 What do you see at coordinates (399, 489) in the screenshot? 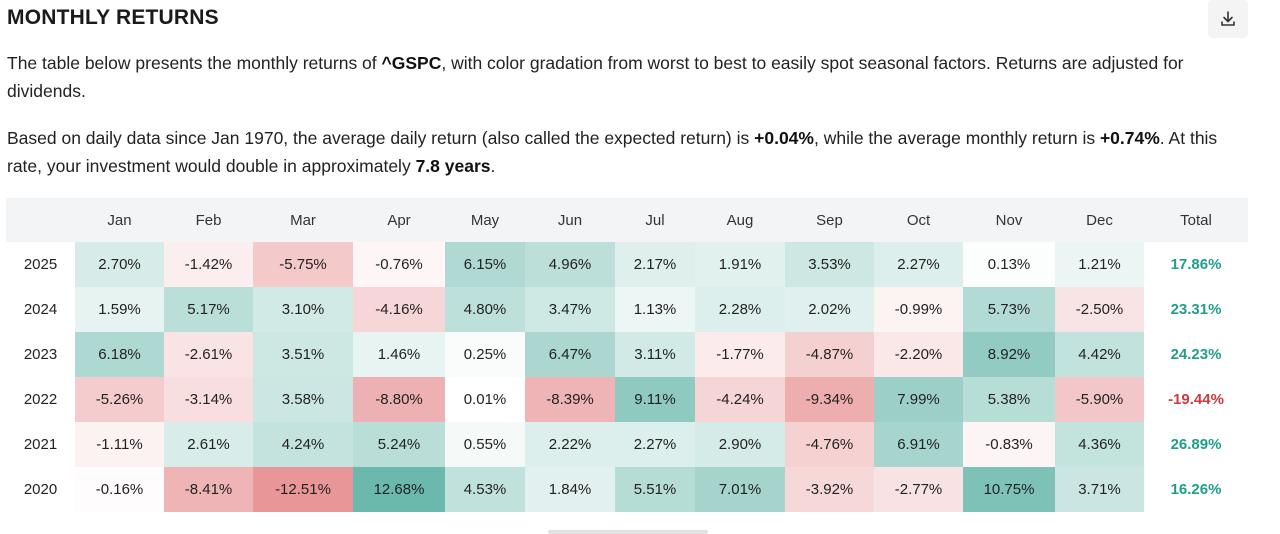
I see `month-return-cell: 12.68%` at bounding box center [399, 489].